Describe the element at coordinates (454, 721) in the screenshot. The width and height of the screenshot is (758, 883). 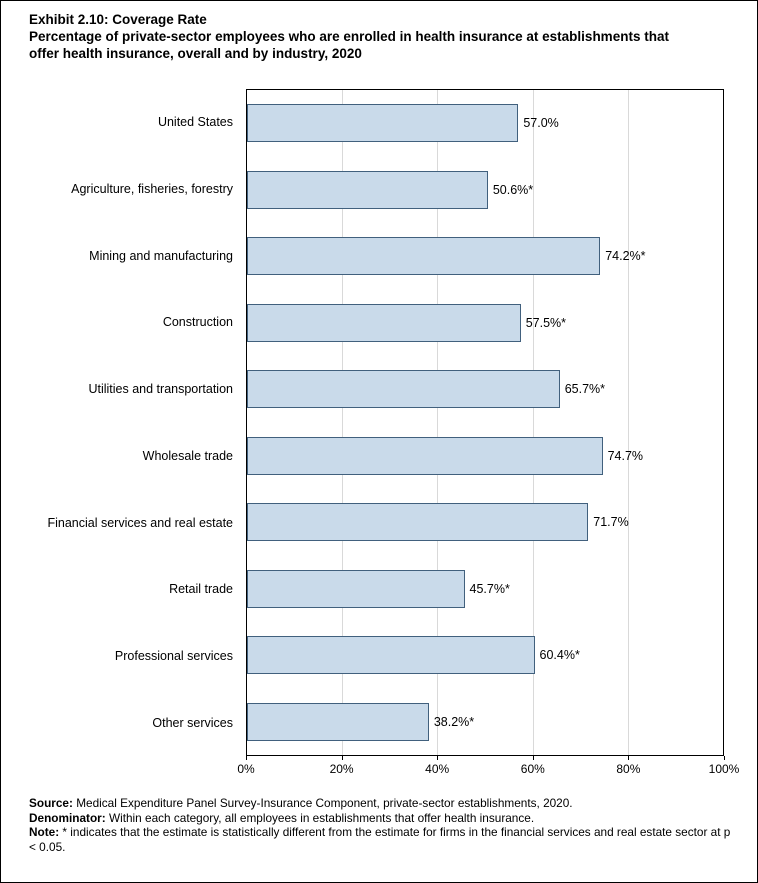
I see `value-label: 38.2%*` at that location.